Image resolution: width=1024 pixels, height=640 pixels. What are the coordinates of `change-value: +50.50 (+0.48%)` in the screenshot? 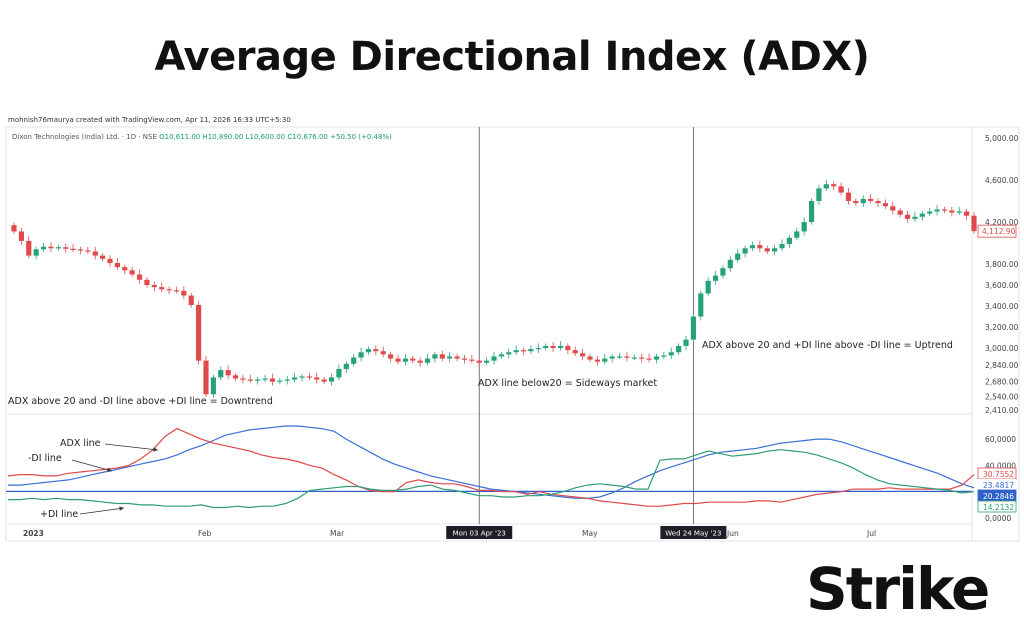 It's located at (361, 137).